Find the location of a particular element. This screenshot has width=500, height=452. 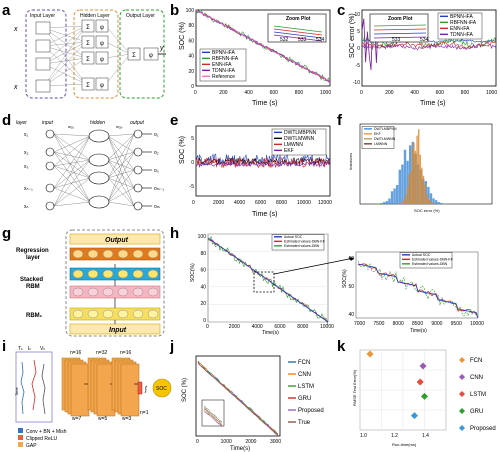

g-rbm1: RBM₁ is located at coordinates (34, 316).